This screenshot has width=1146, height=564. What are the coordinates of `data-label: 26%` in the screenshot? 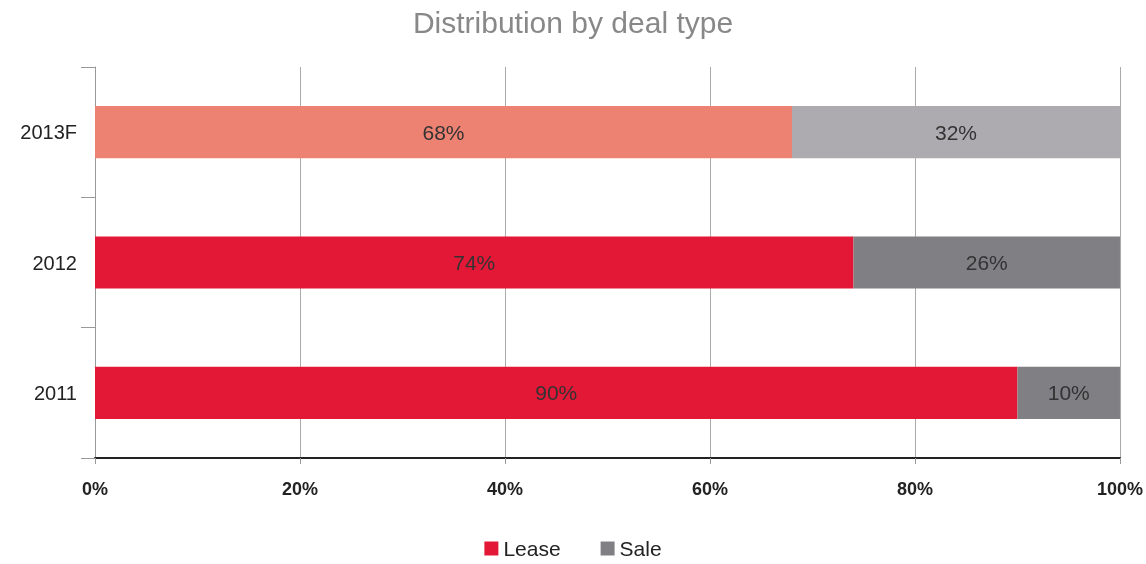 It's located at (986, 262).